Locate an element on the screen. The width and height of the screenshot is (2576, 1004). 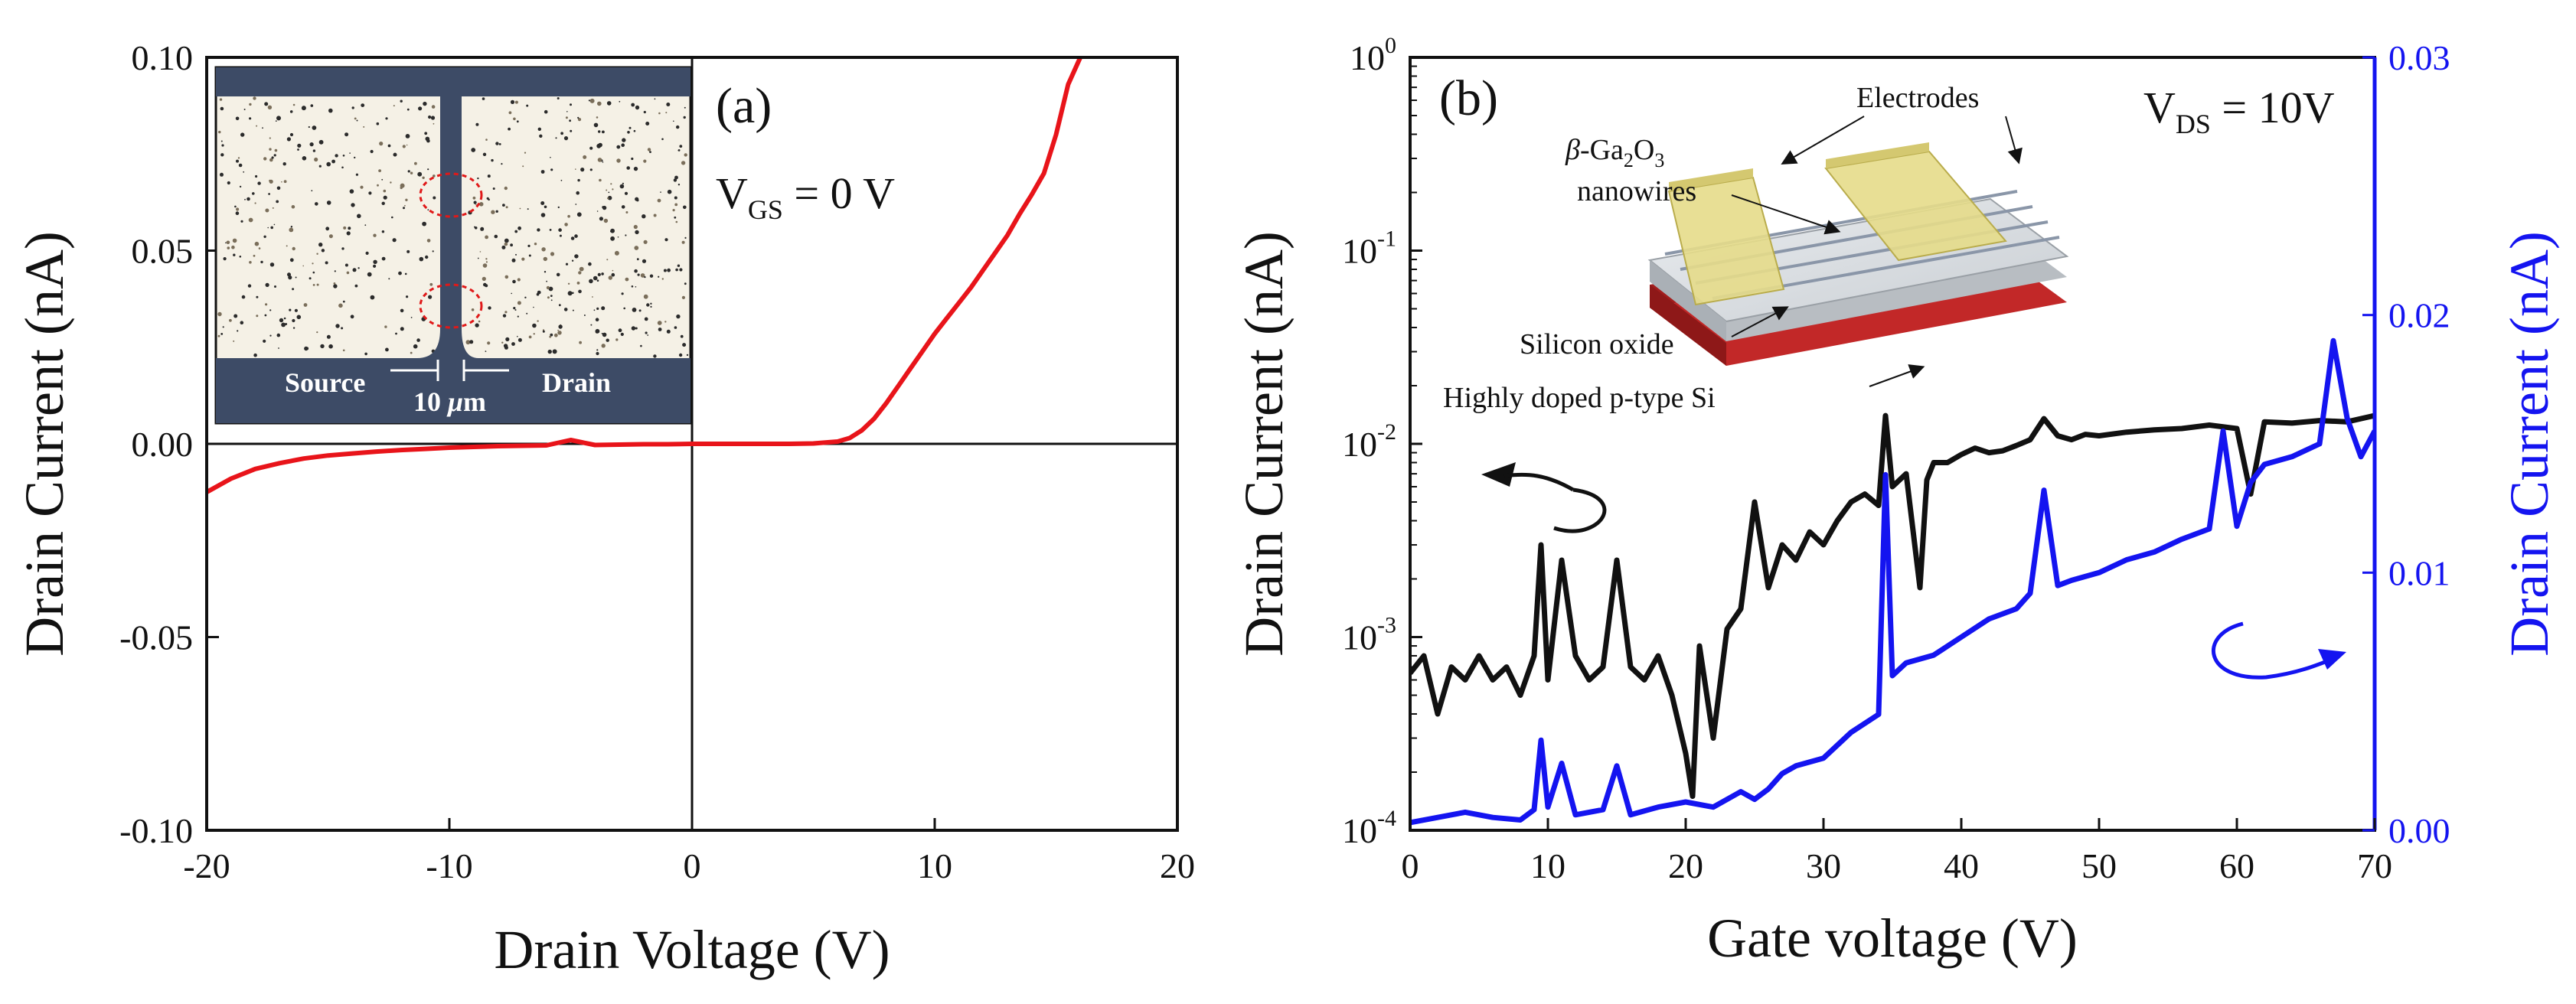
panel-a-y-tick-label: -0.05 is located at coordinates (156, 637).